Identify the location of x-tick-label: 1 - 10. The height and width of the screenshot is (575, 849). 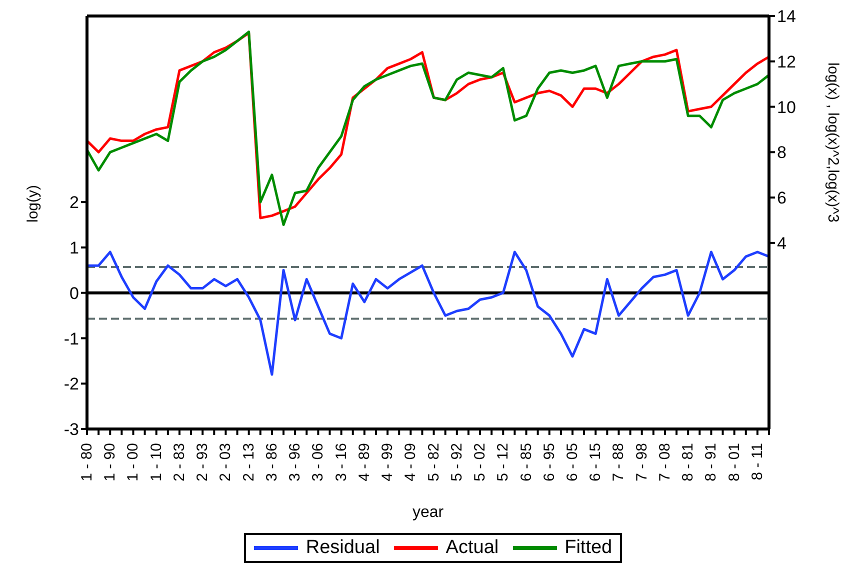
(156, 462).